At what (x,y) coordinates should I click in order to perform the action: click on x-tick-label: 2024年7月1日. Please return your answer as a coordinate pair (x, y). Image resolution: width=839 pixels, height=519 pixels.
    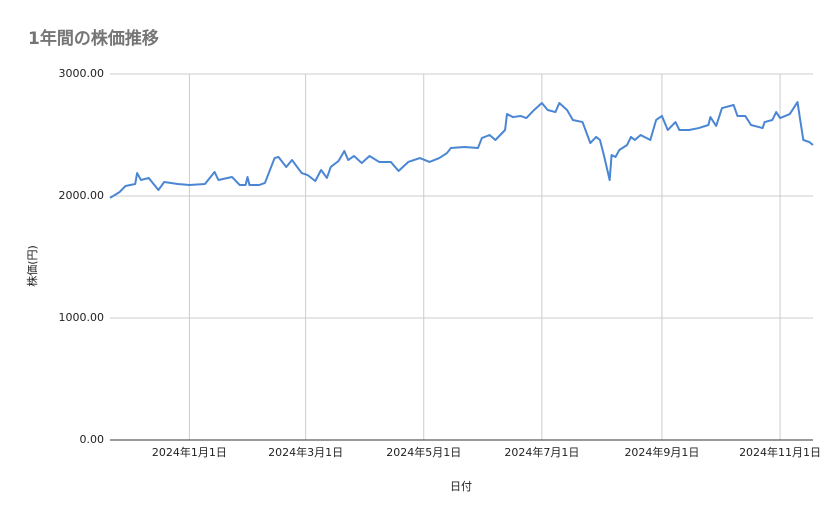
    Looking at the image, I should click on (541, 452).